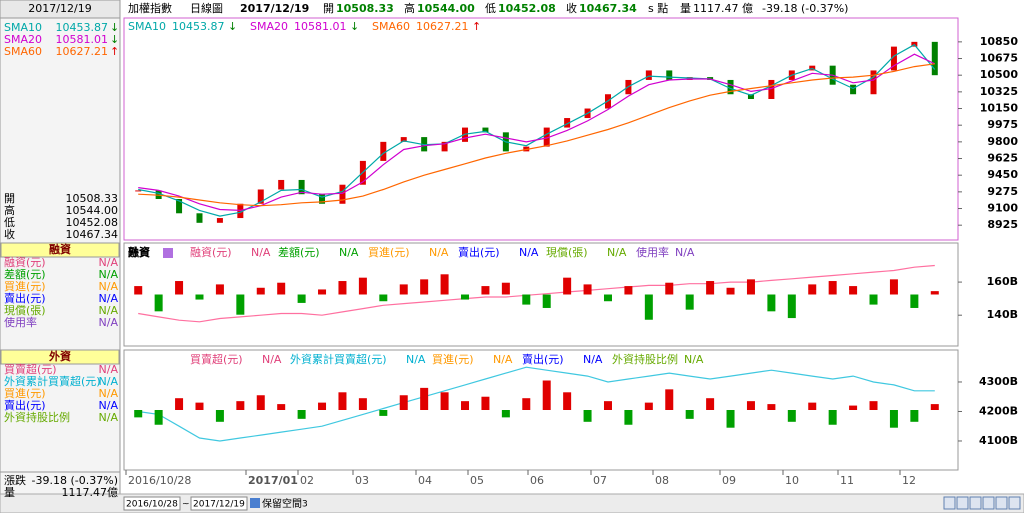 This screenshot has width=1024, height=513. I want to click on x-label: 10, so click(792, 480).